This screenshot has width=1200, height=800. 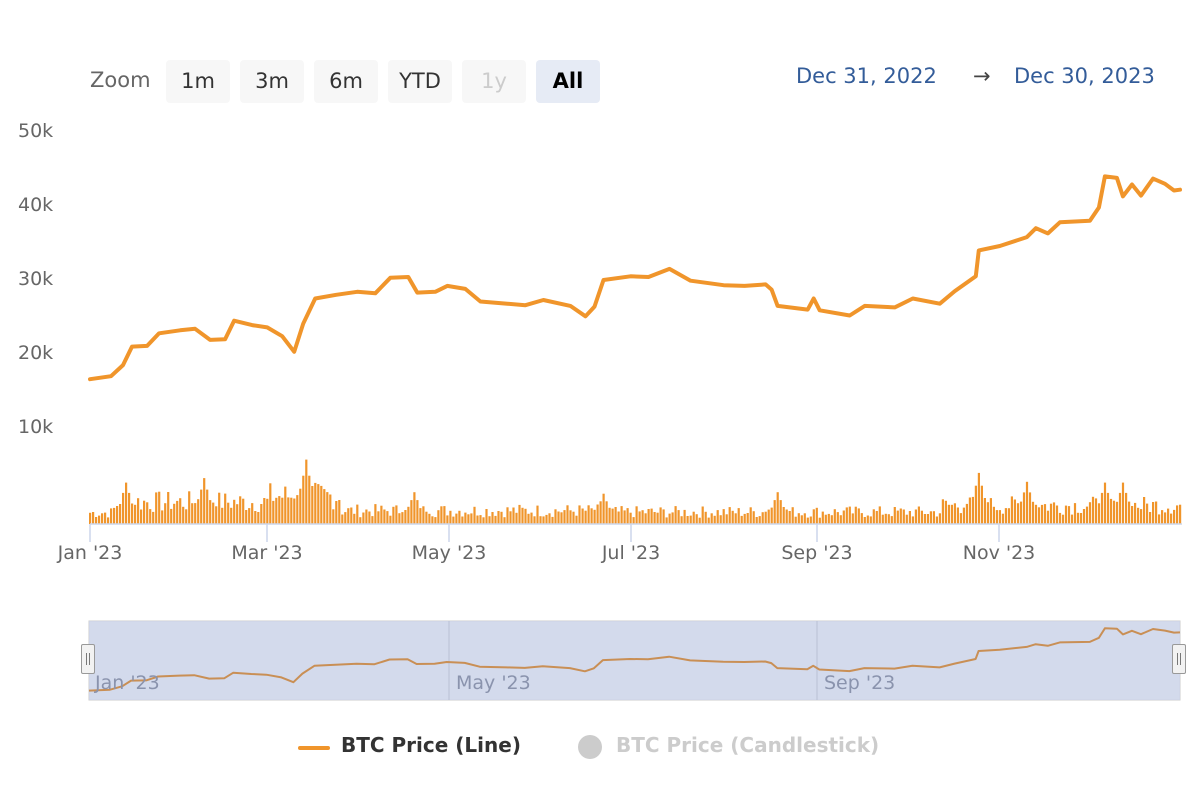 What do you see at coordinates (346, 81) in the screenshot?
I see `zoom-6m-button: 6m` at bounding box center [346, 81].